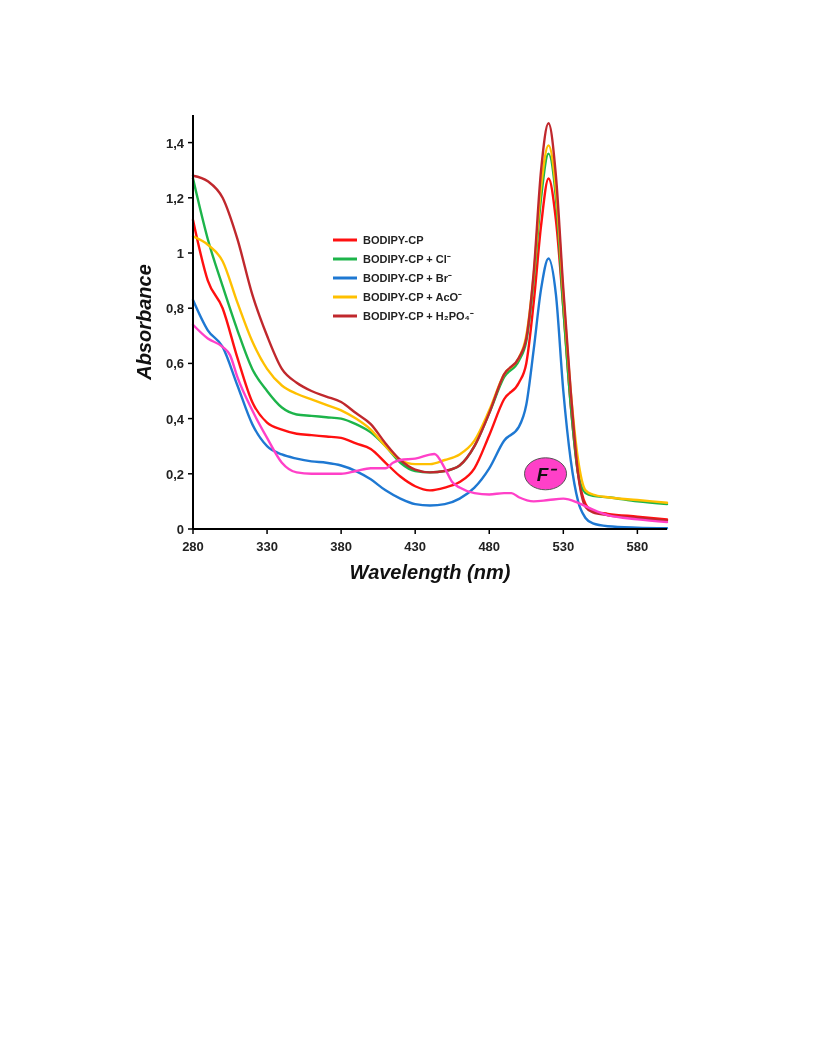  I want to click on y-tick-label: 1,2, so click(174, 198).